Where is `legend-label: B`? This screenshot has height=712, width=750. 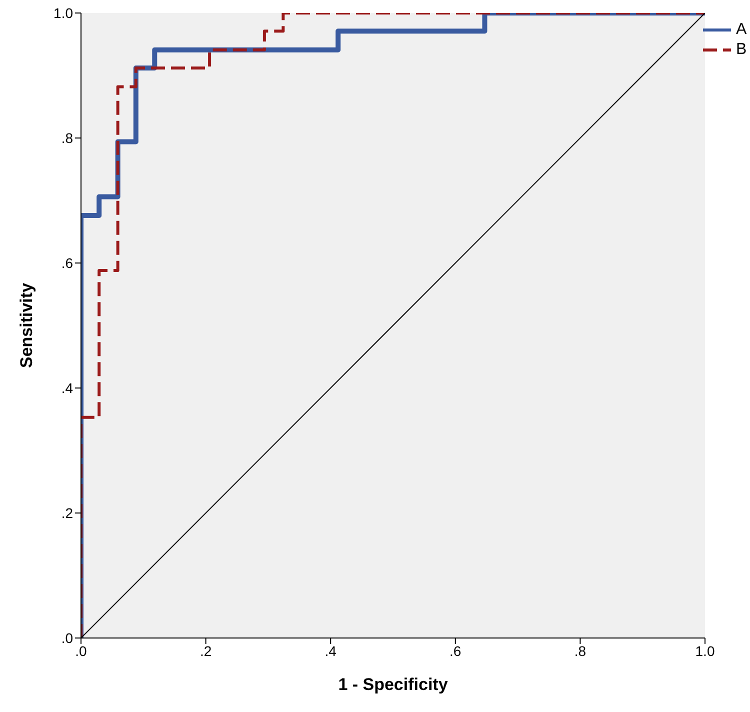 legend-label: B is located at coordinates (741, 50).